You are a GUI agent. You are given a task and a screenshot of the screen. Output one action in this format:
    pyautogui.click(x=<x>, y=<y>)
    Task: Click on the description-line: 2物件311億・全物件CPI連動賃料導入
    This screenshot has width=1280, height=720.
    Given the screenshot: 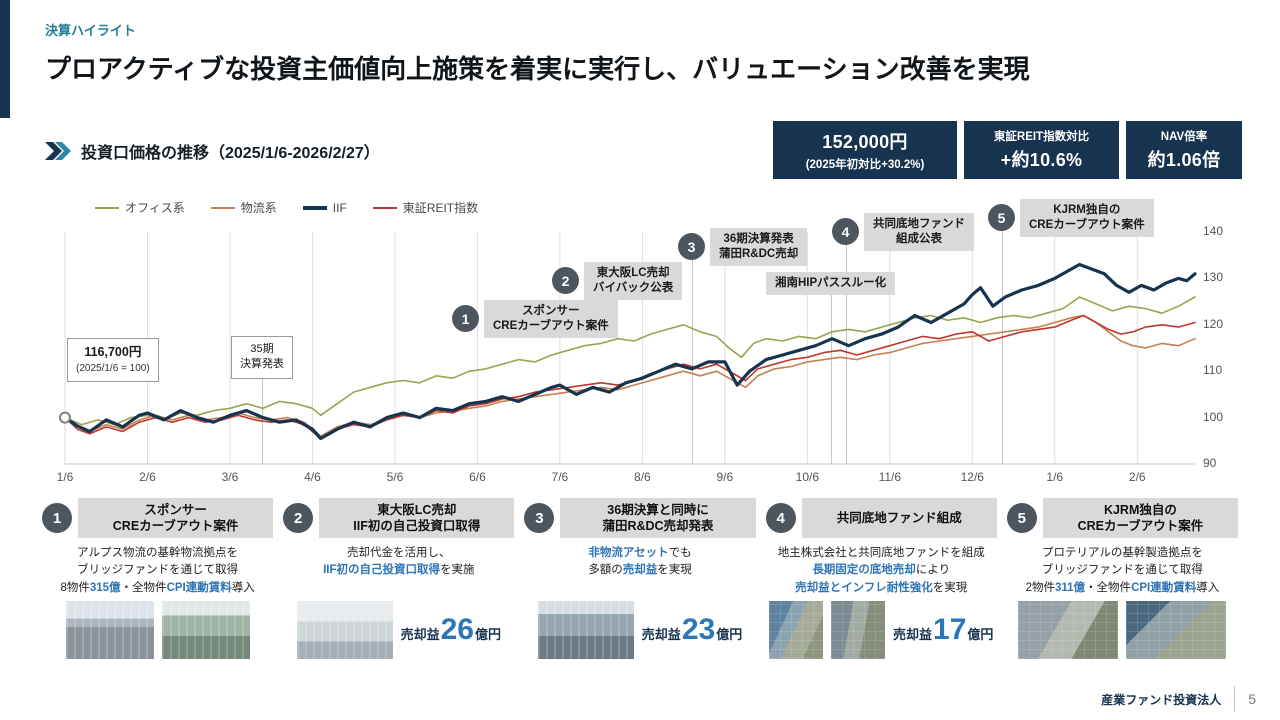 What is the action you would take?
    pyautogui.click(x=1122, y=588)
    